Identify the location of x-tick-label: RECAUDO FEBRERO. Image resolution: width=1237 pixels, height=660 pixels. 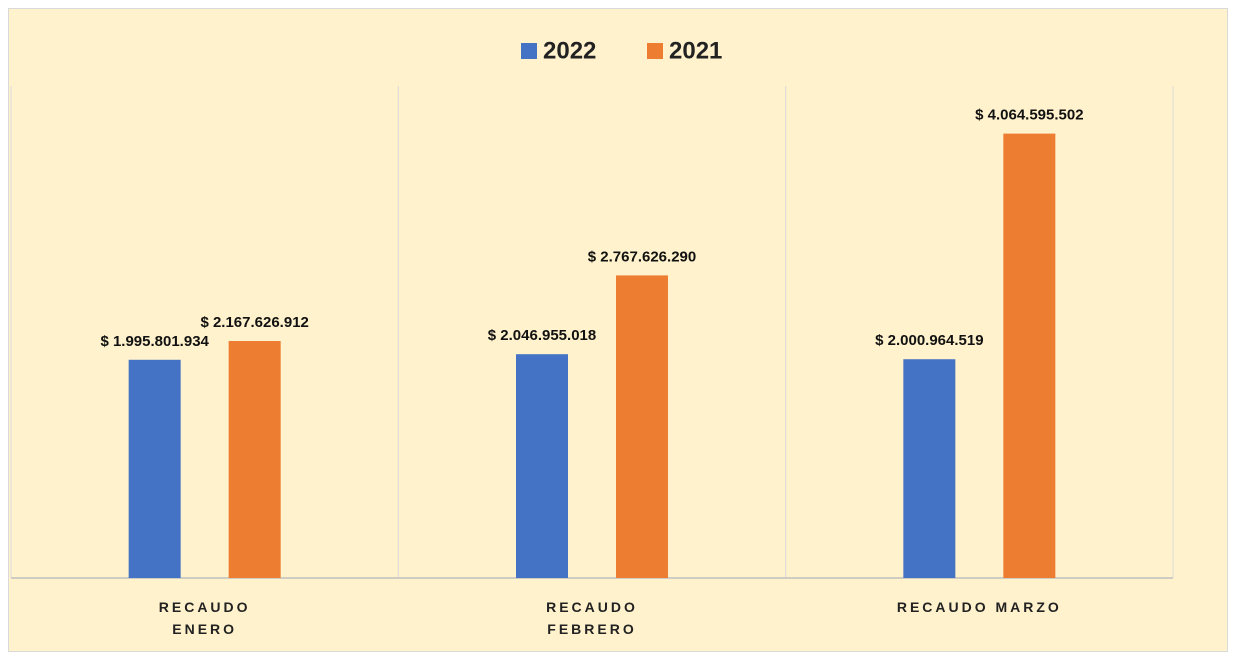
(592, 618).